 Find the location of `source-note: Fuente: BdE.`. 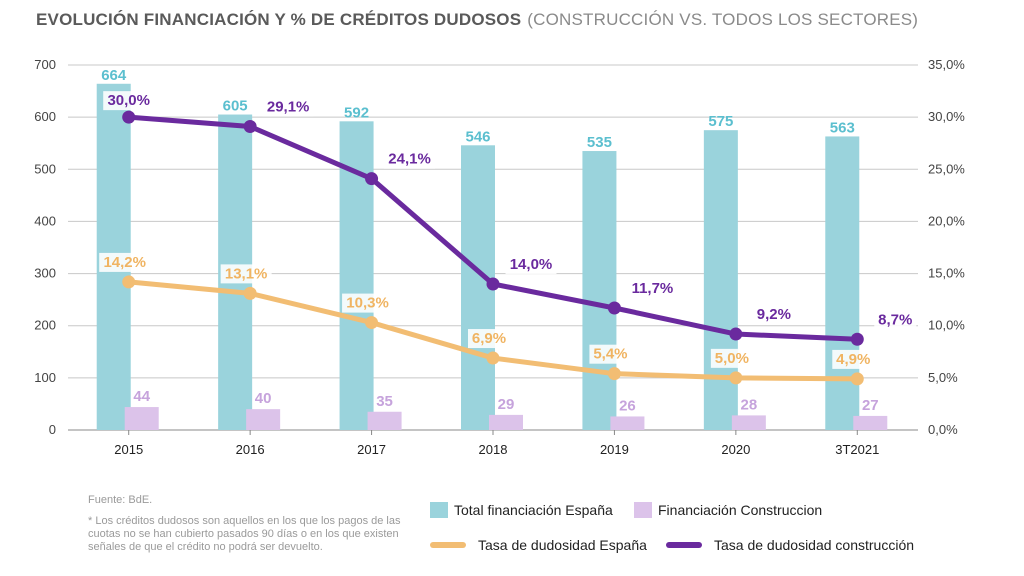

source-note: Fuente: BdE. is located at coordinates (120, 500).